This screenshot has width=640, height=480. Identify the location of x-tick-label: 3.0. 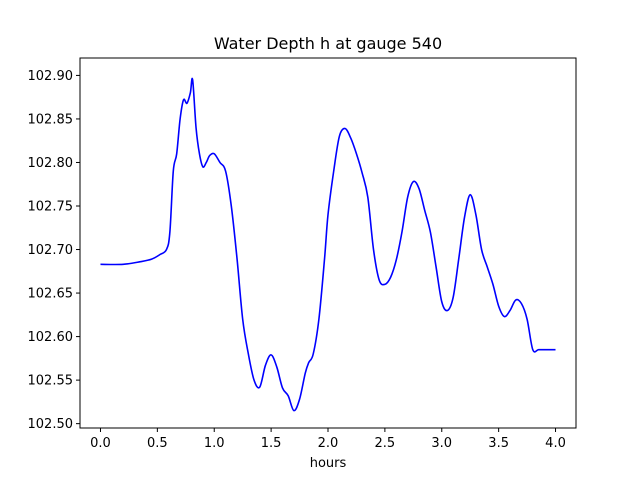
(441, 443).